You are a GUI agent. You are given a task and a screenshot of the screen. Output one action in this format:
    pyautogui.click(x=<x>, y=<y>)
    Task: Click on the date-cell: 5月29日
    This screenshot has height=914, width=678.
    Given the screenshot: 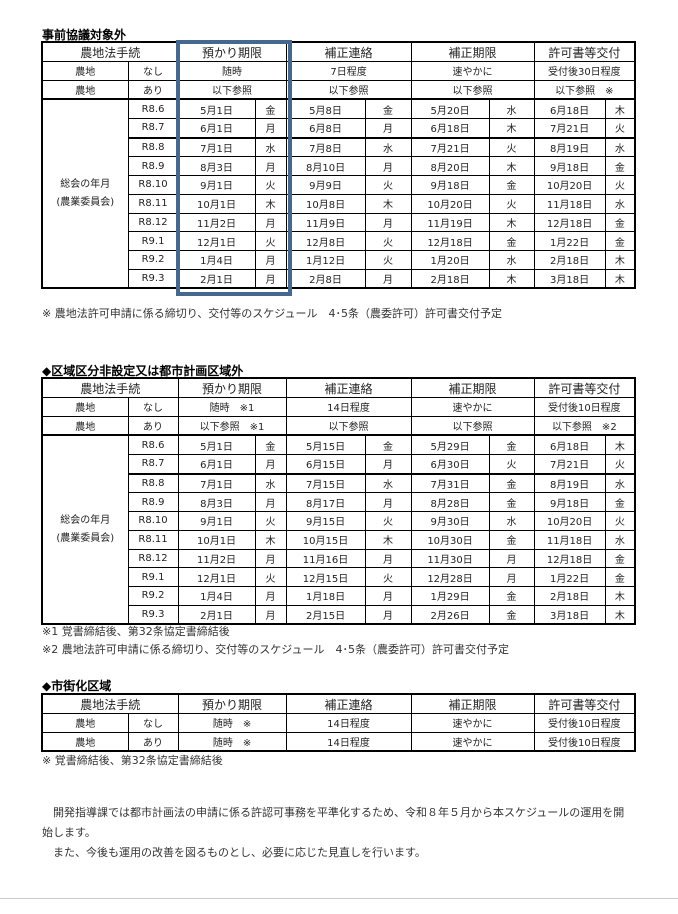 What is the action you would take?
    pyautogui.click(x=450, y=445)
    